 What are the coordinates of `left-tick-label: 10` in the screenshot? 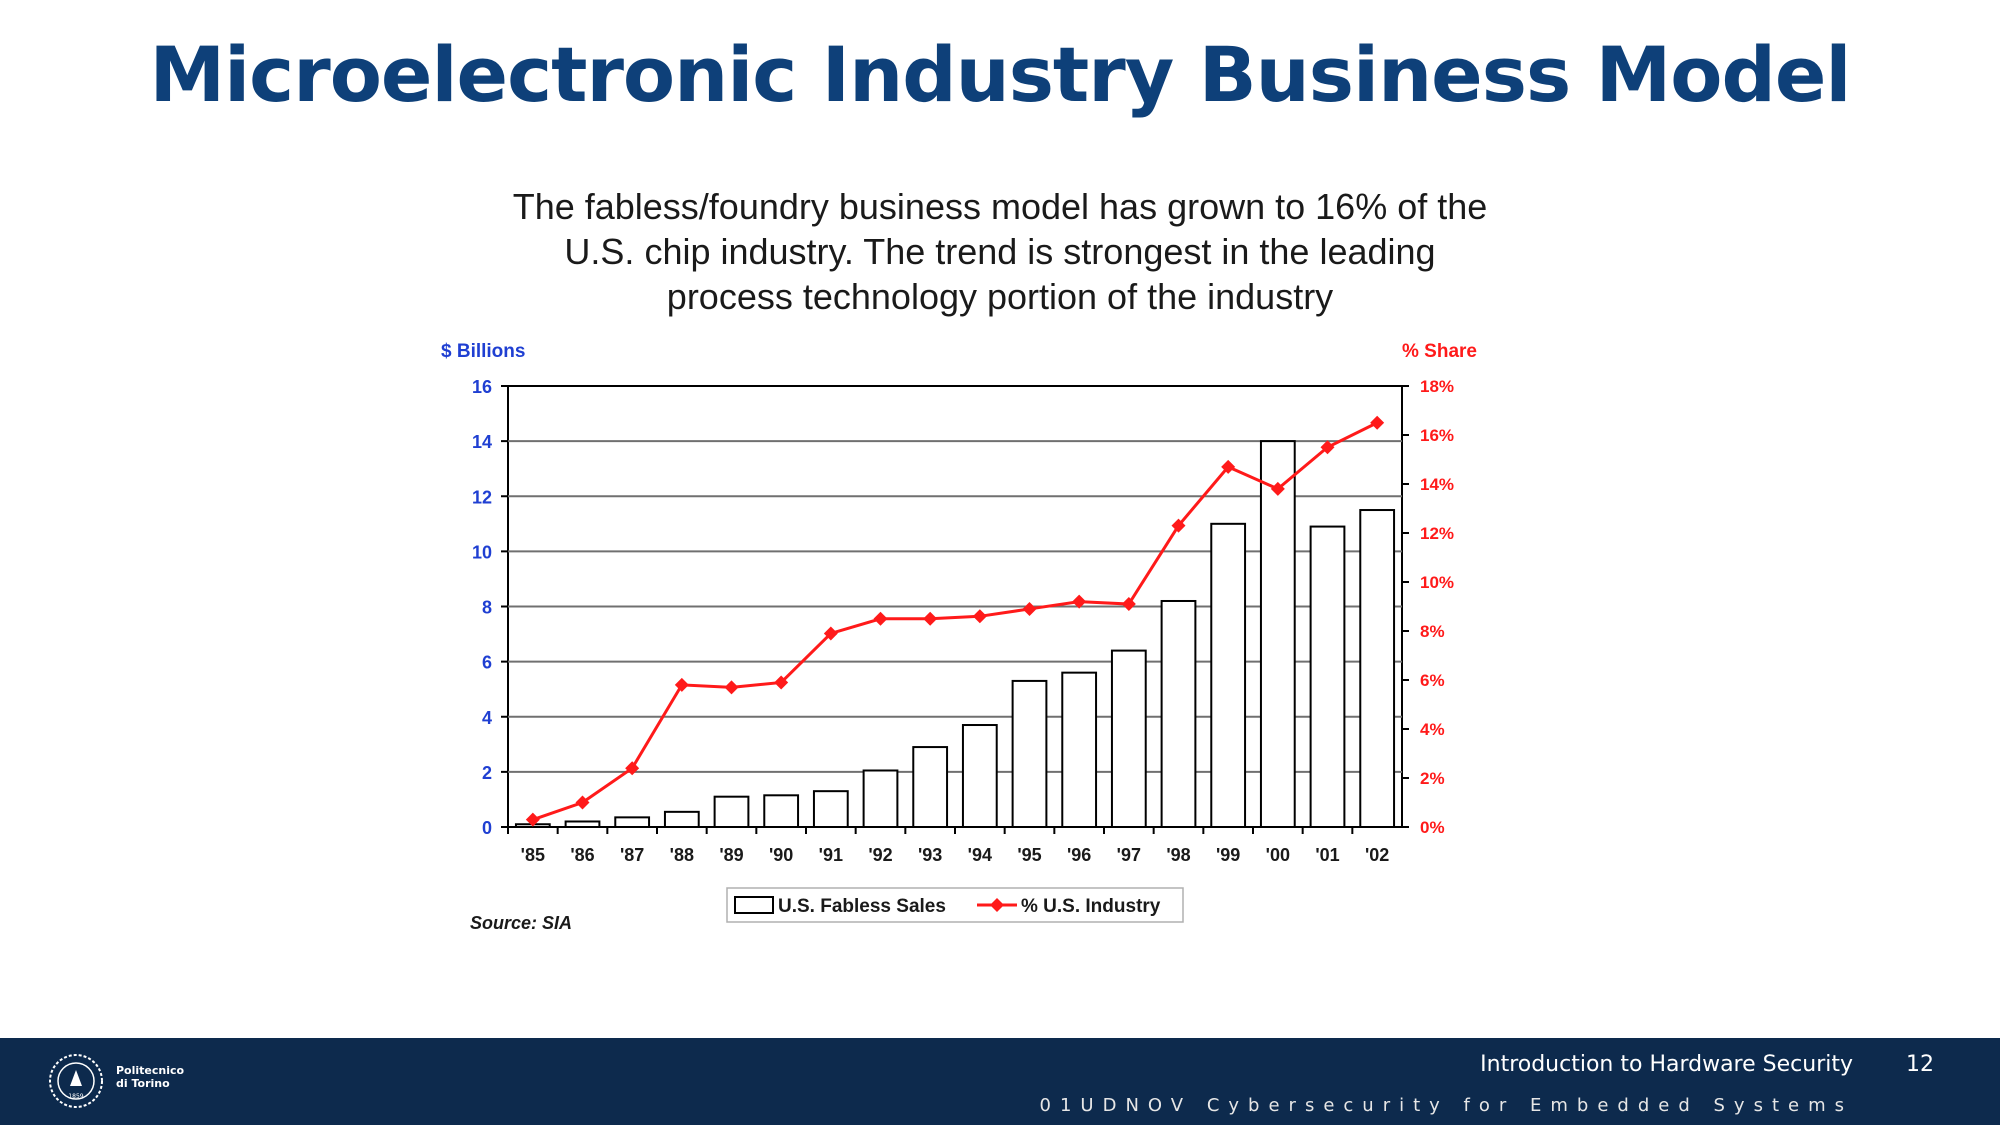 It's located at (482, 552).